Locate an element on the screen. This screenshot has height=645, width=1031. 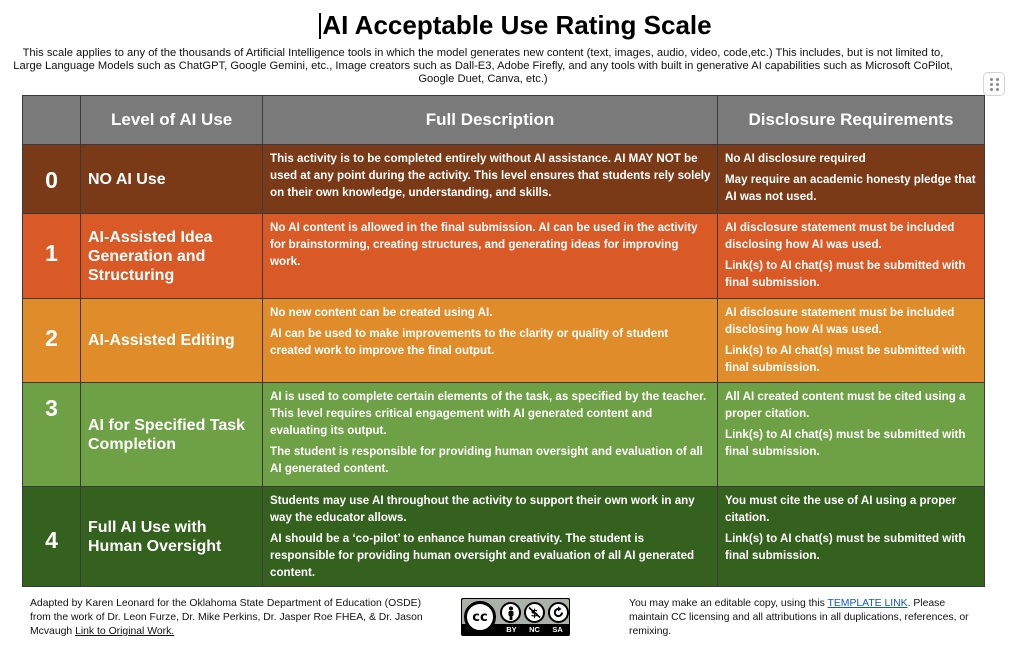
header-number is located at coordinates (51, 120).